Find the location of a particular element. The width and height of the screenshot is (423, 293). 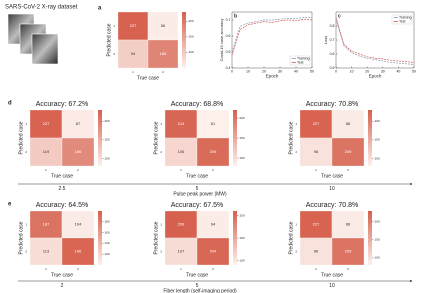

cell-label: 119 is located at coordinates (46, 151).